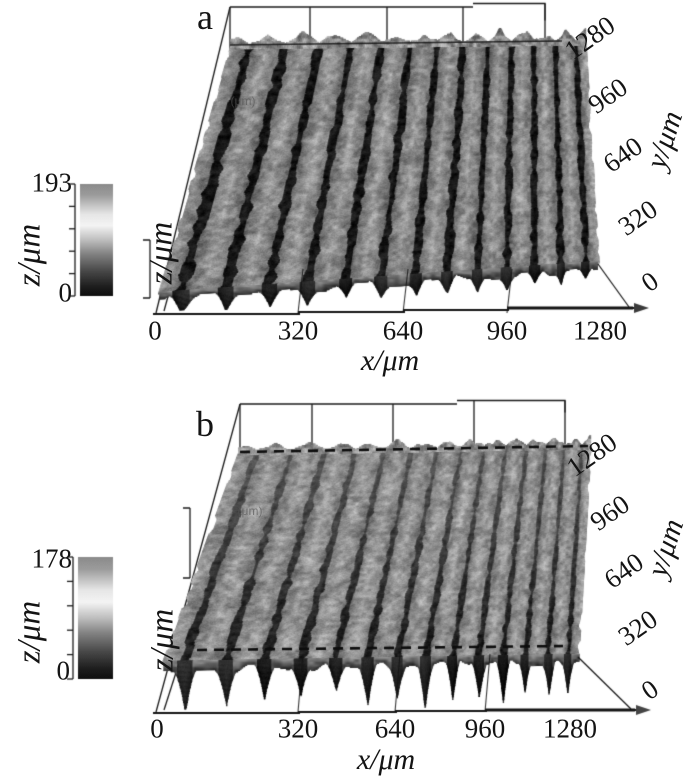 This screenshot has height=778, width=700. I want to click on panel-a-x-tick-2: 640, so click(403, 330).